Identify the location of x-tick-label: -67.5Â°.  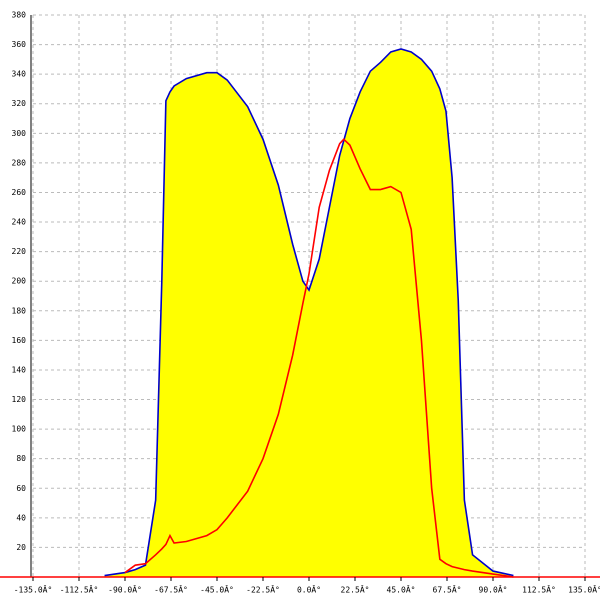
(171, 589).